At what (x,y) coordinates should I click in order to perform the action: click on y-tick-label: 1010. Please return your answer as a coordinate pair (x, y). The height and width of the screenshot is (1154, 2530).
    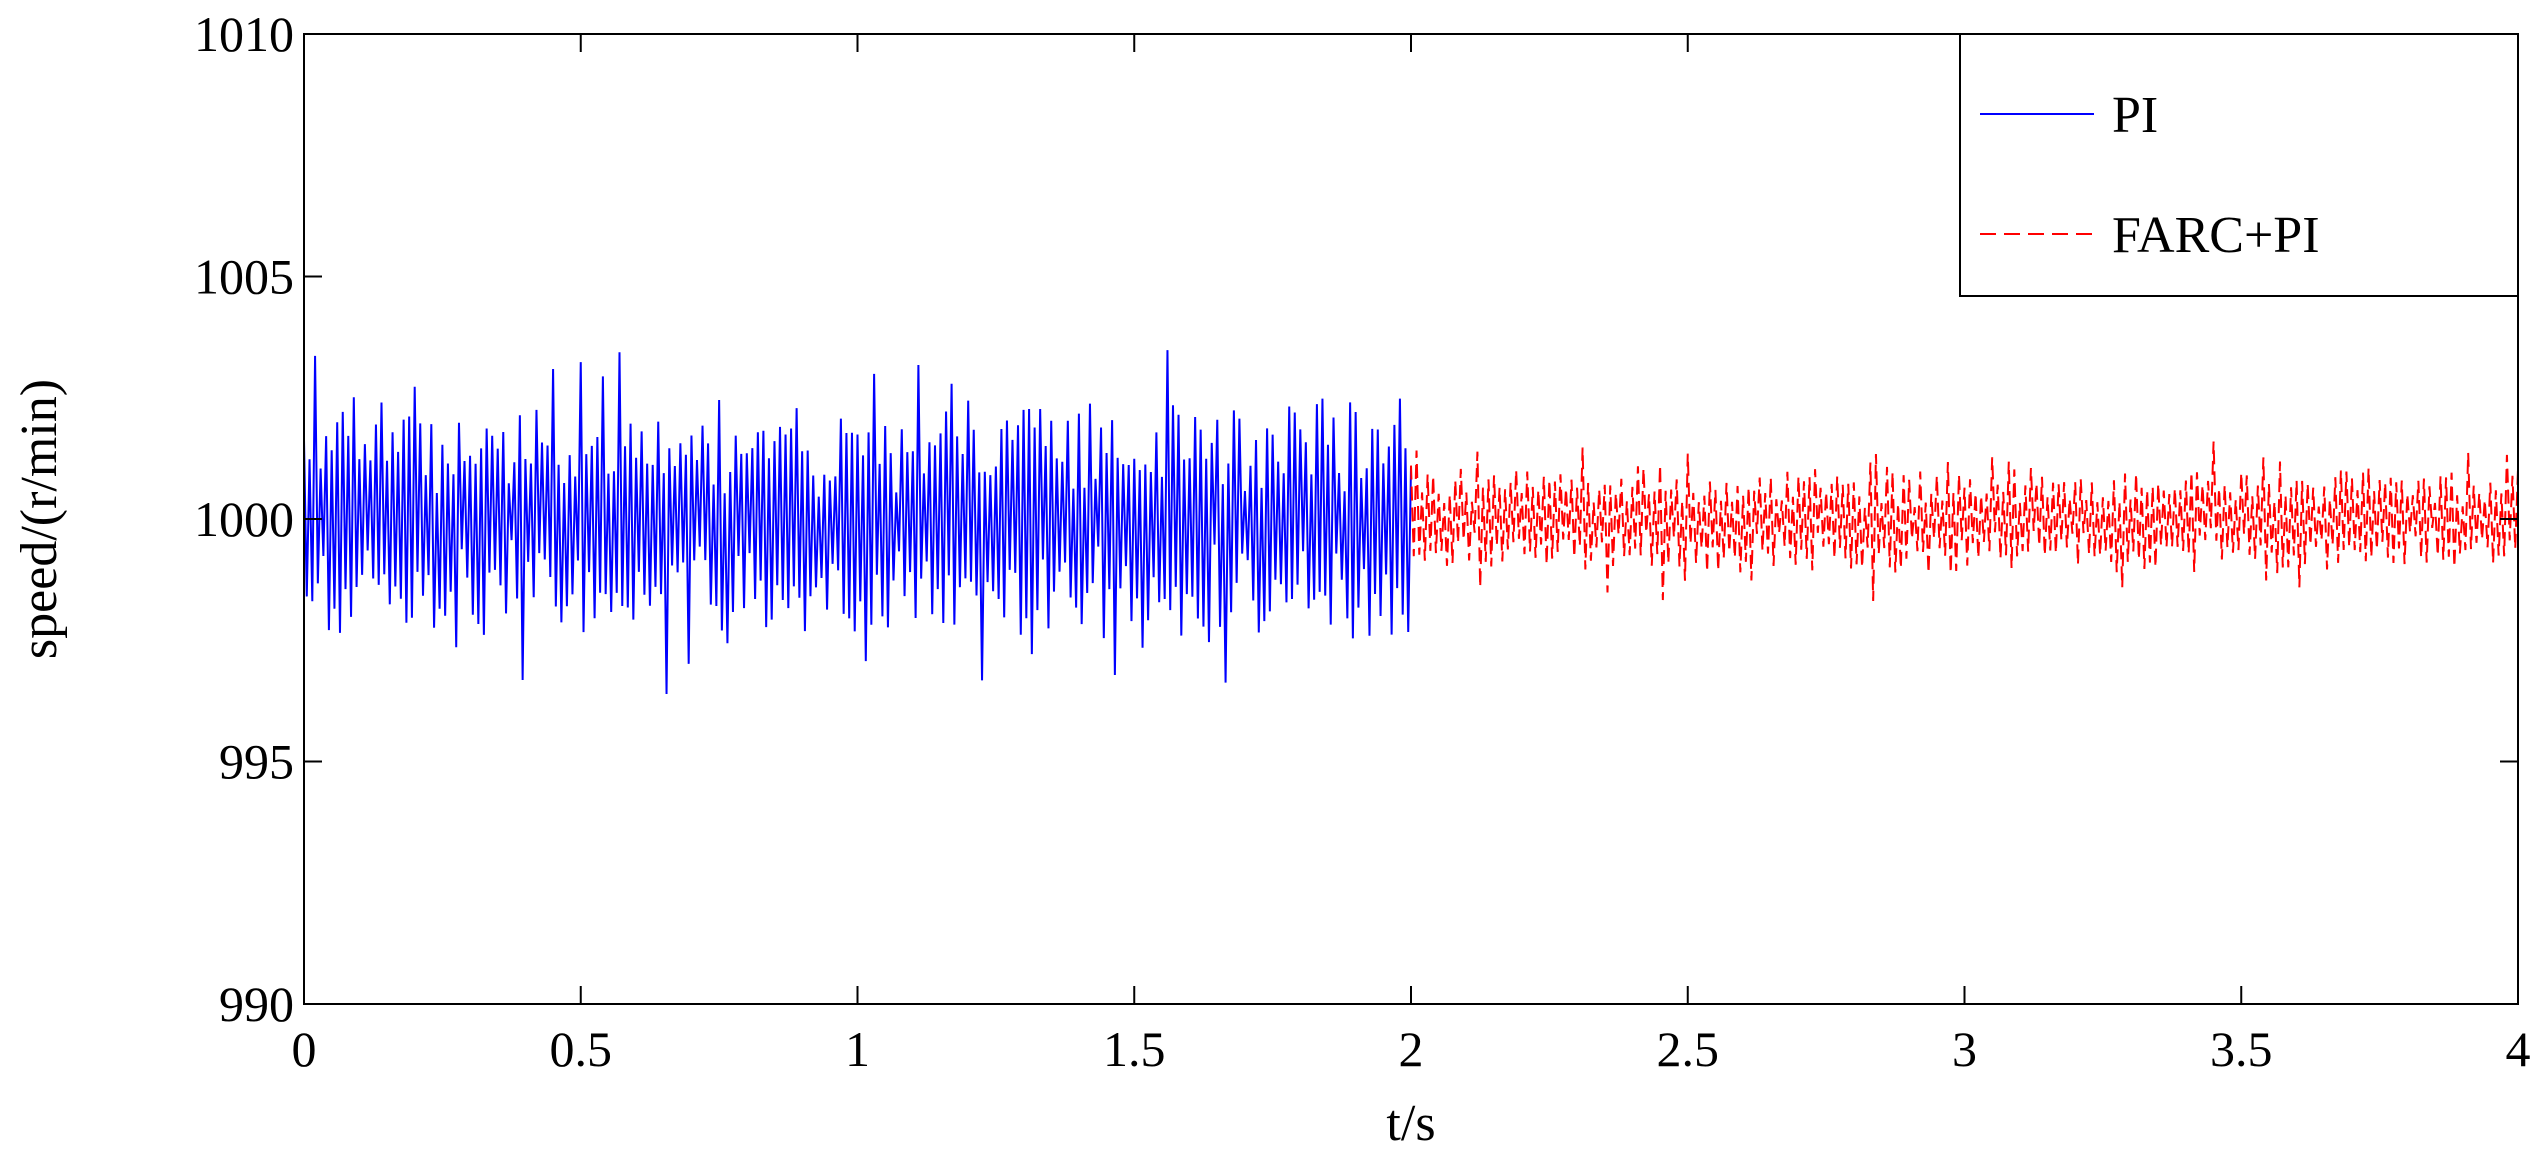
    Looking at the image, I should click on (244, 34).